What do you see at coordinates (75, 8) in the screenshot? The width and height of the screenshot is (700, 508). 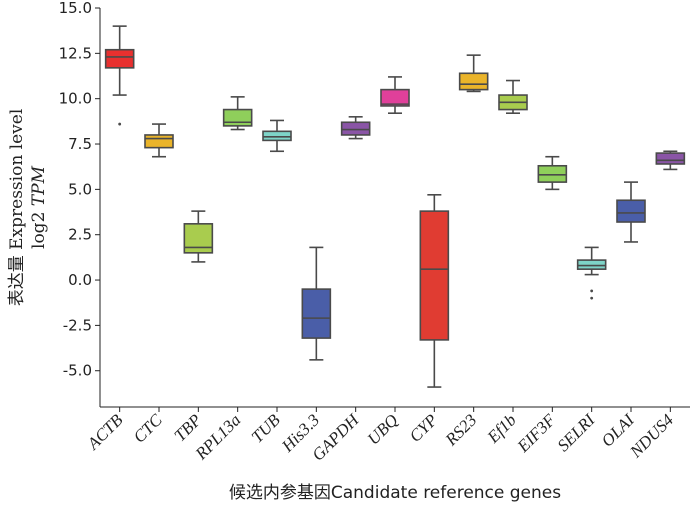 I see `y-tick-label: 15.0` at bounding box center [75, 8].